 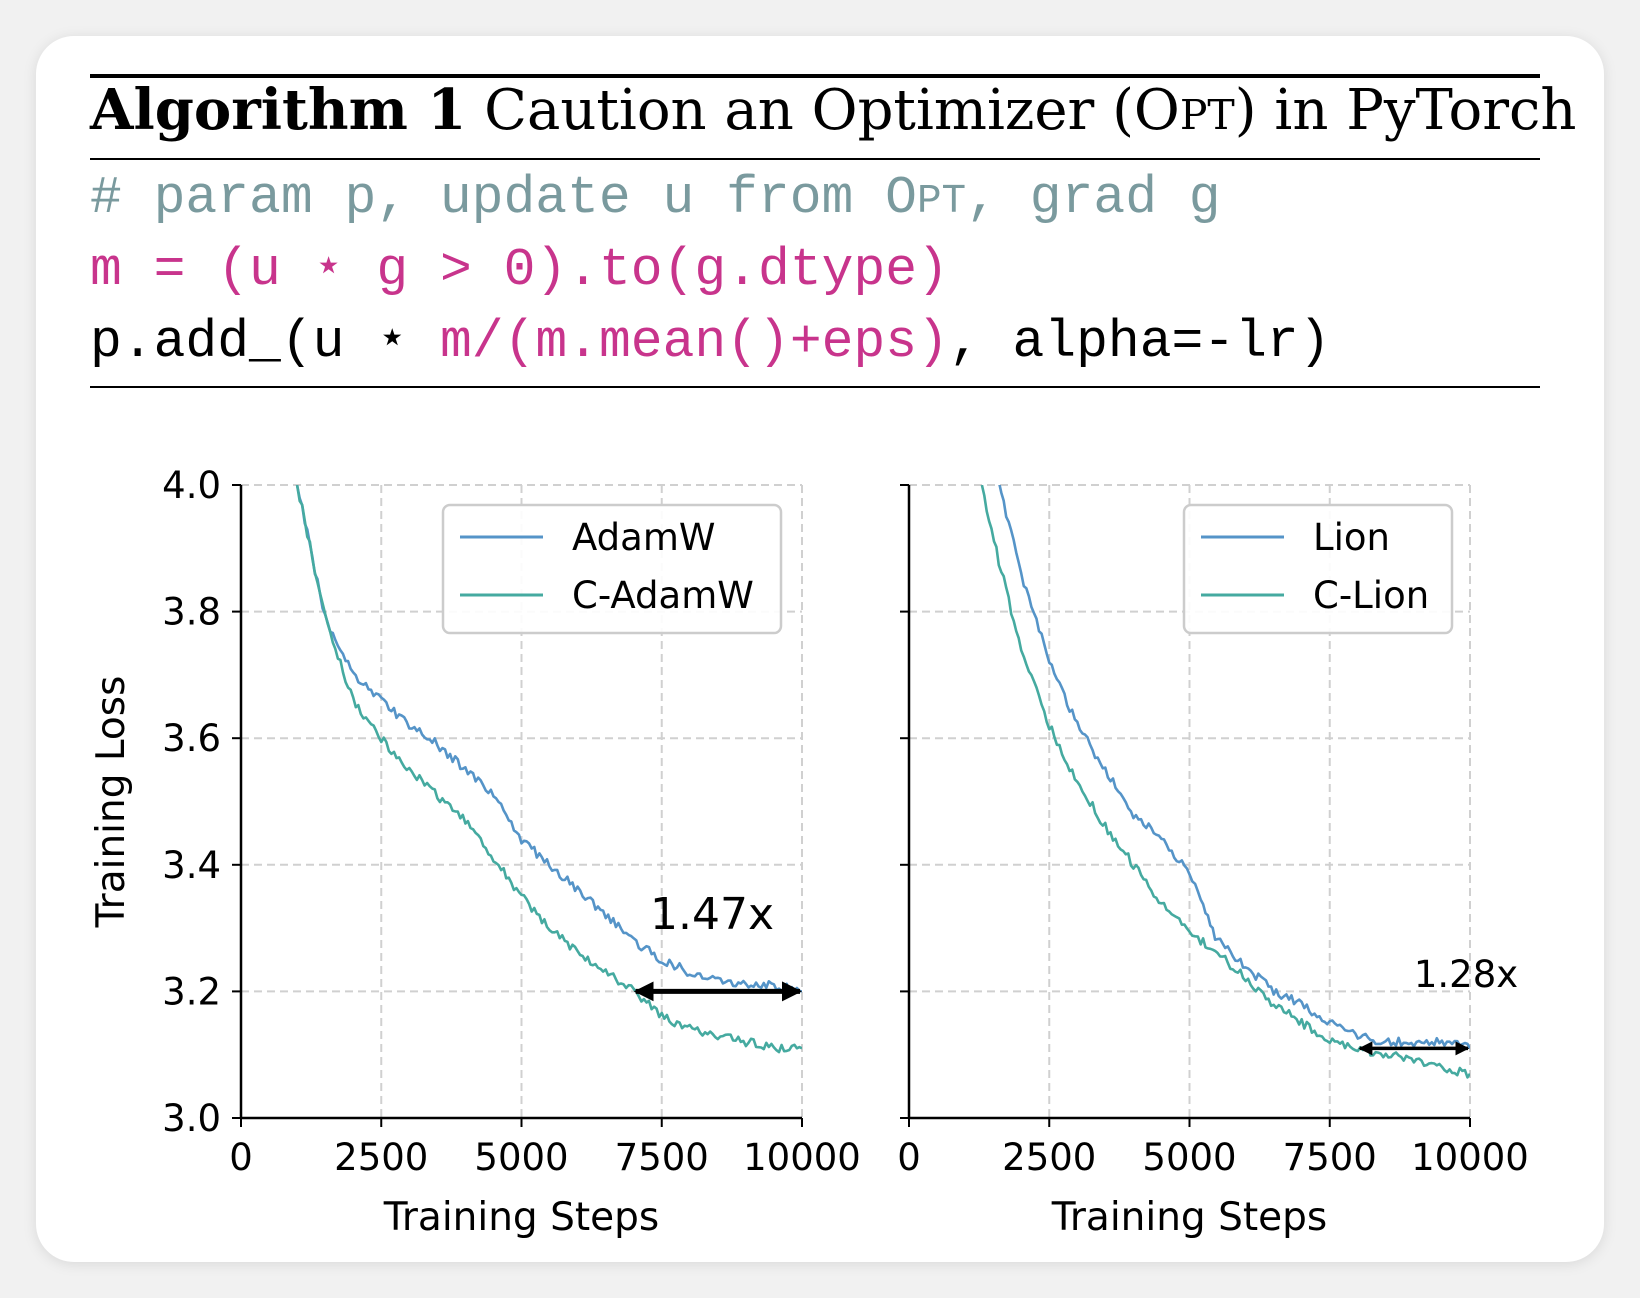 I want to click on algorithm-title-post: ) in PyTorch, so click(x=1405, y=110).